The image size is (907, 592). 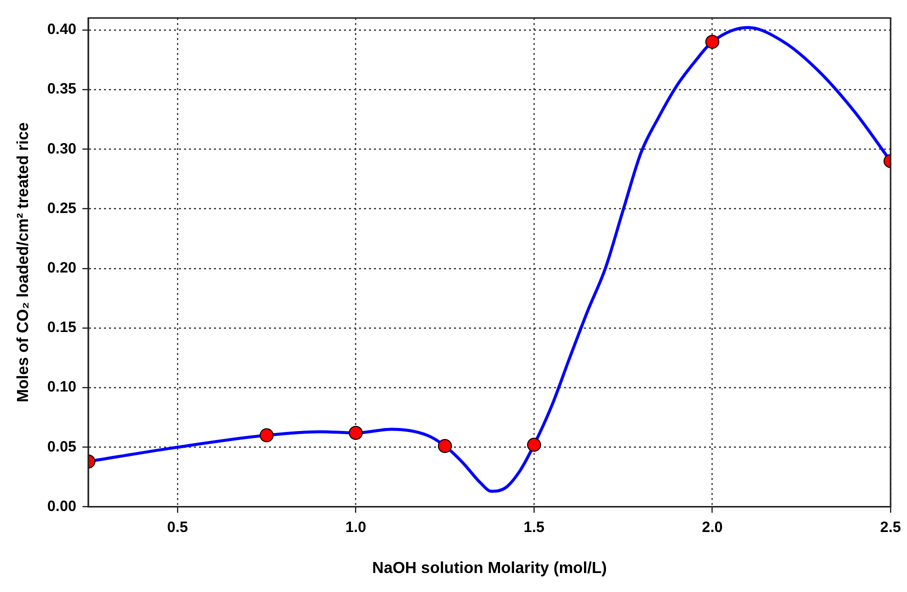 I want to click on x-tick-label: 1.5, so click(x=534, y=527).